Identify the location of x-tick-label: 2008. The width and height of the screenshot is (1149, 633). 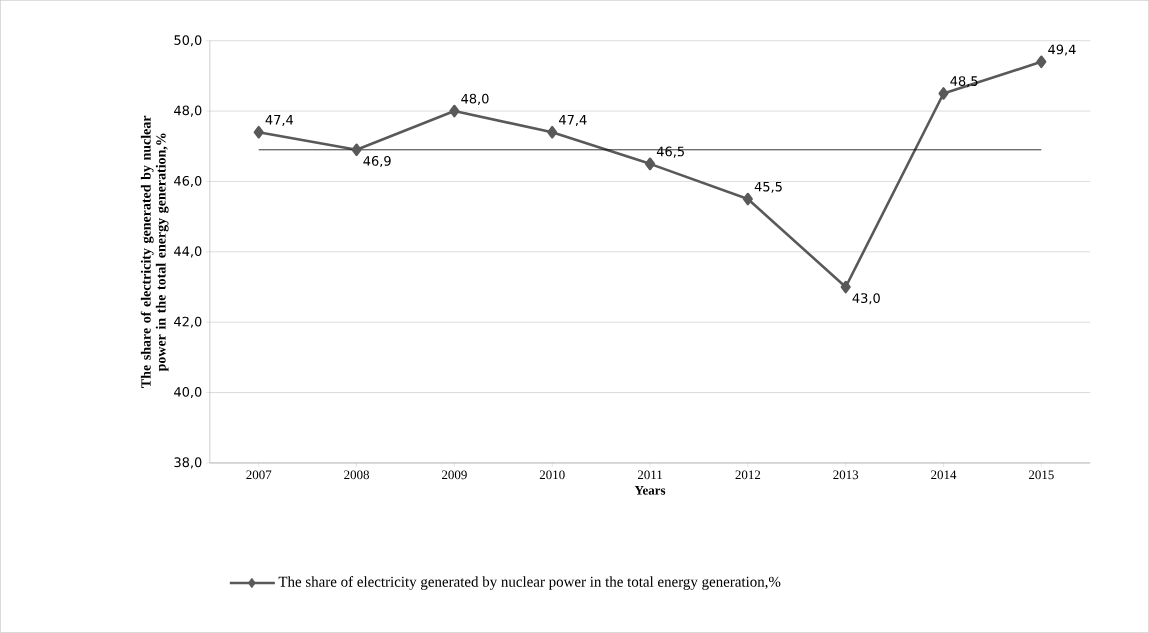
(357, 475).